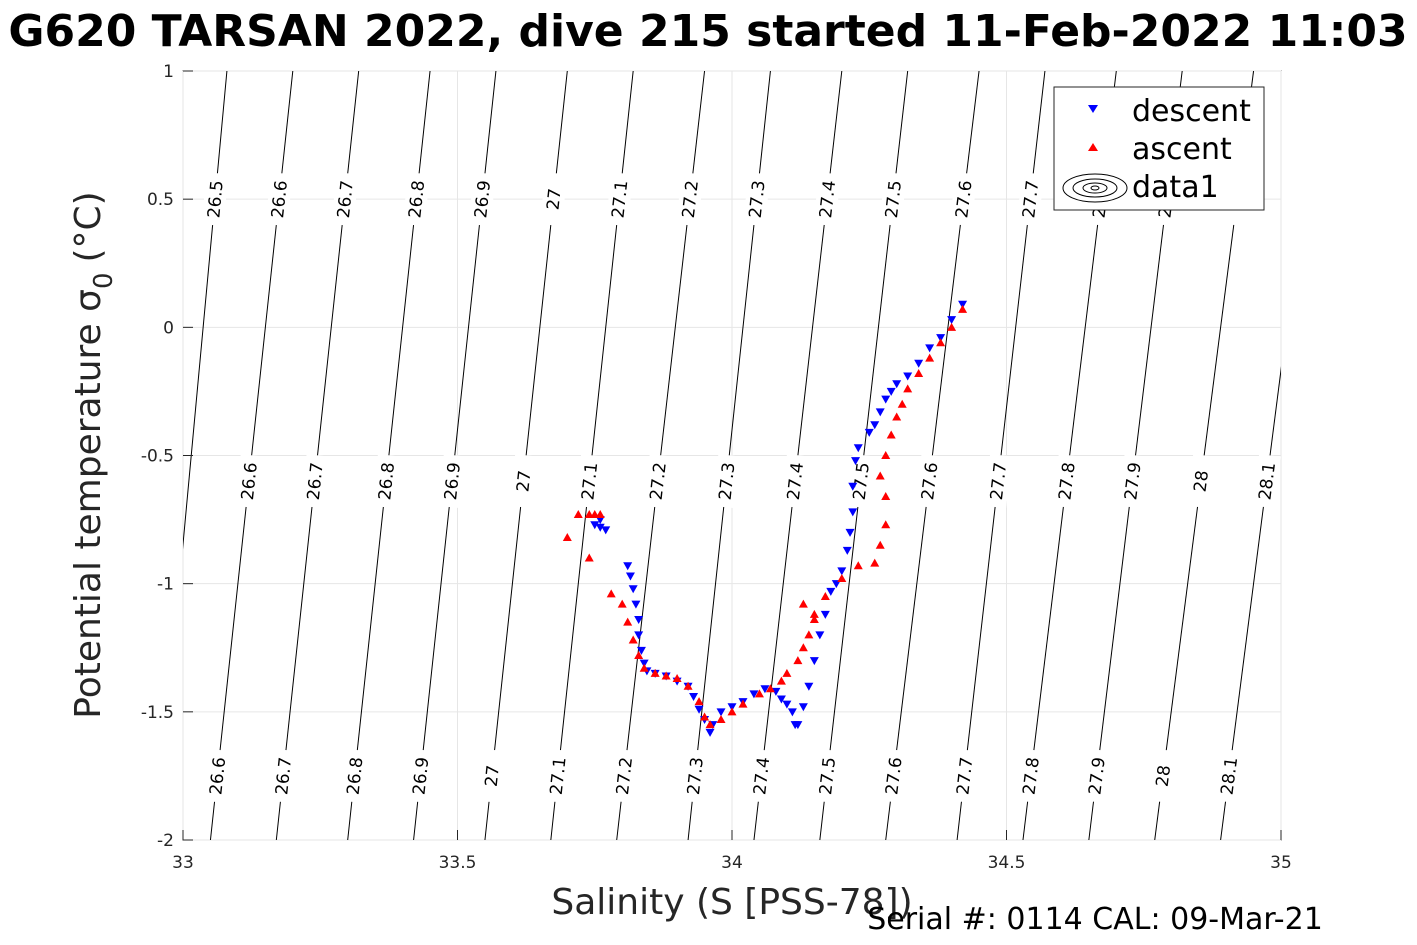 This screenshot has height=945, width=1417. I want to click on isopycnal-label: 26.7, so click(284, 776).